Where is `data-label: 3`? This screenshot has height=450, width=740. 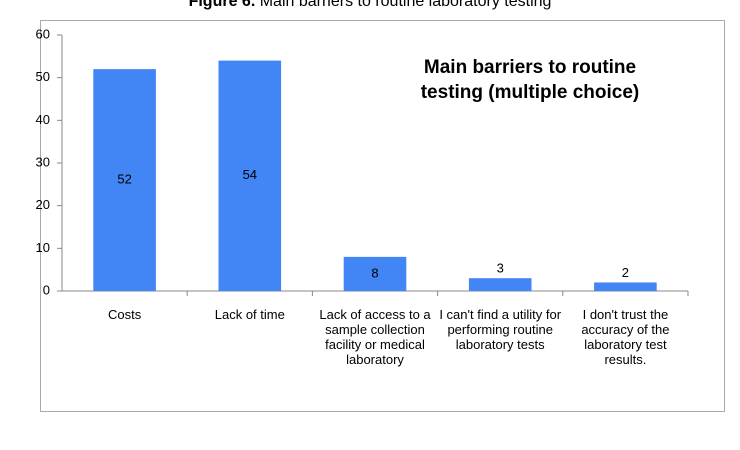
data-label: 3 is located at coordinates (500, 268).